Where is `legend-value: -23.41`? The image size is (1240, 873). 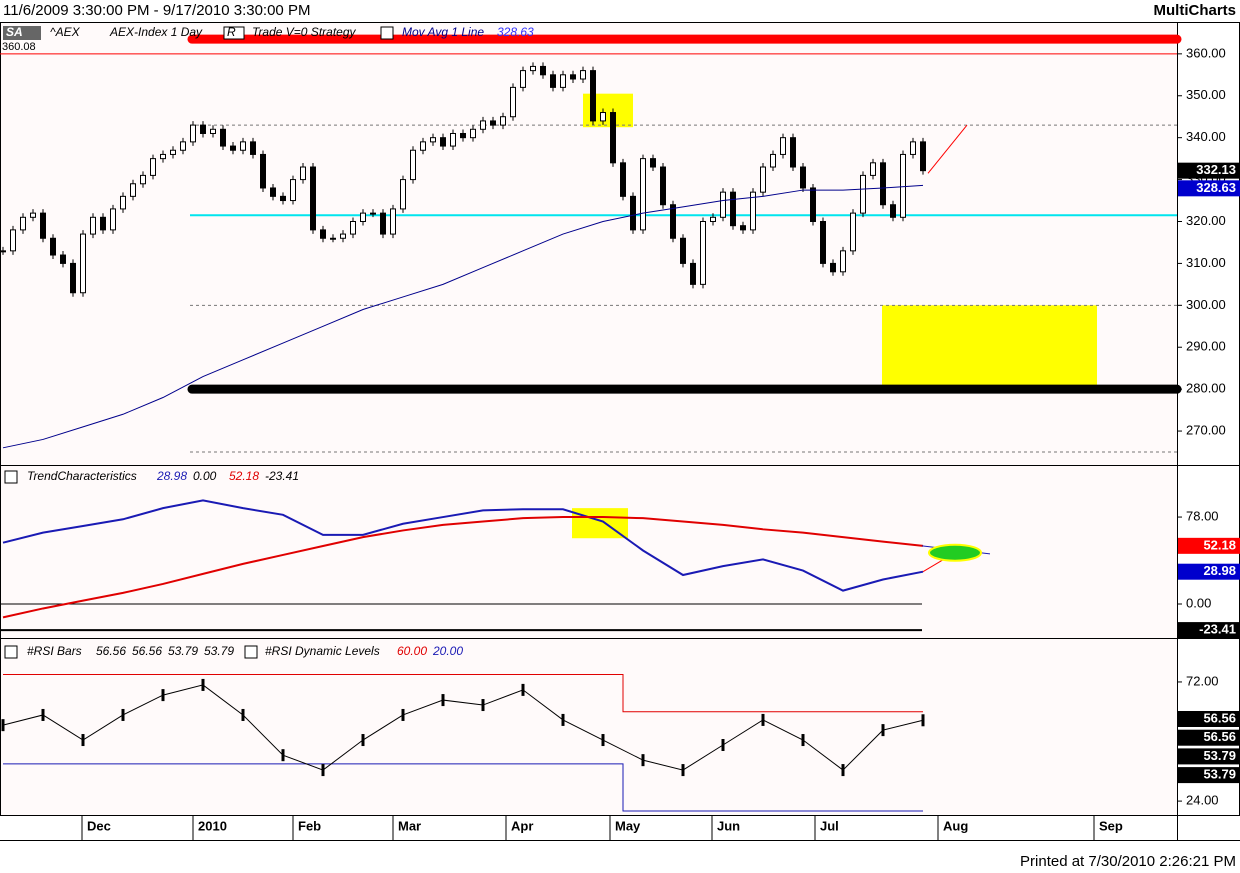 legend-value: -23.41 is located at coordinates (282, 476).